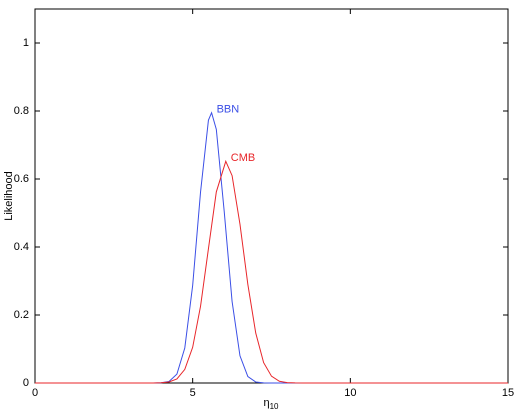  I want to click on y-tick-label: 1, so click(26, 43).